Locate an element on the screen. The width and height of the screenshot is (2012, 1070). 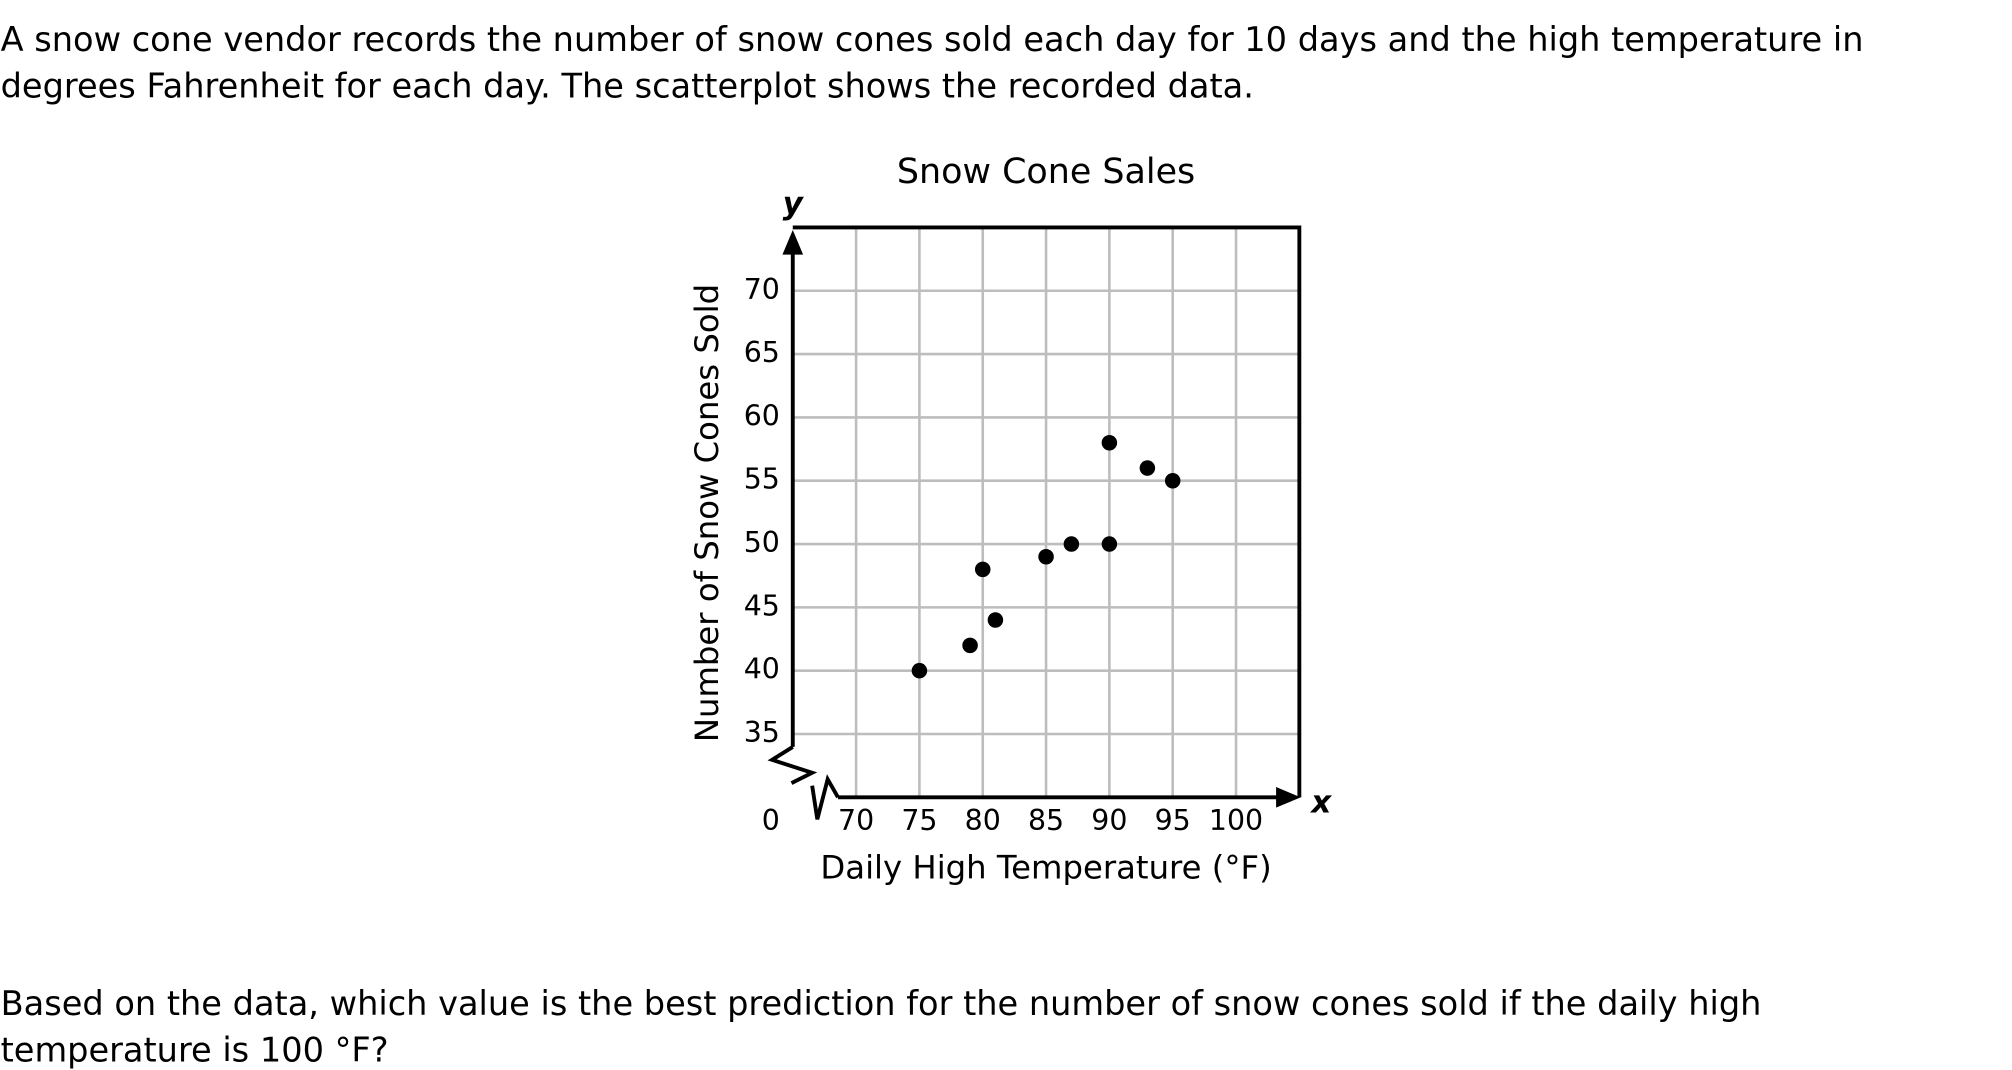
x-axis-break is located at coordinates (825, 797).